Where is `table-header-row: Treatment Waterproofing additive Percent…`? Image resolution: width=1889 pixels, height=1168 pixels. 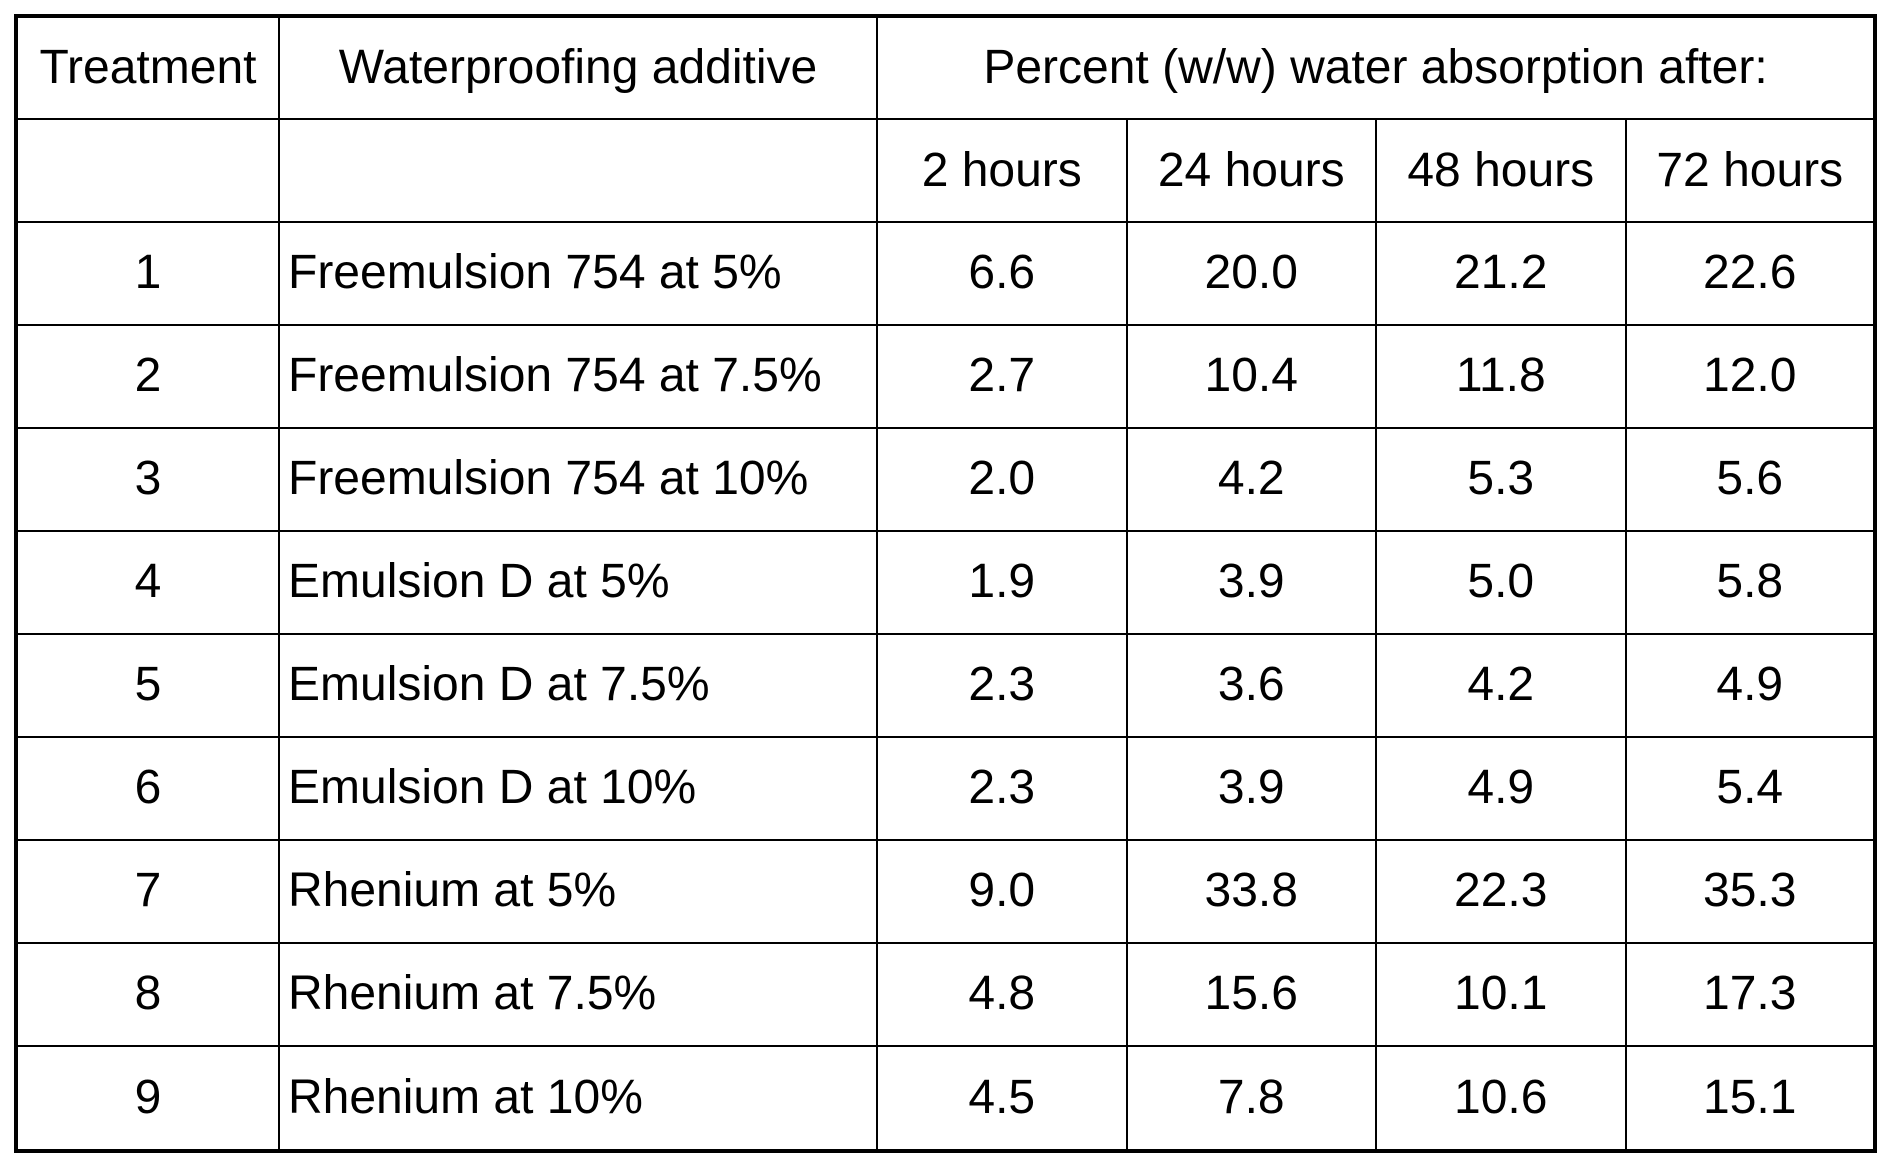
table-header-row: Treatment Waterproofing additive Percent… is located at coordinates (945, 67).